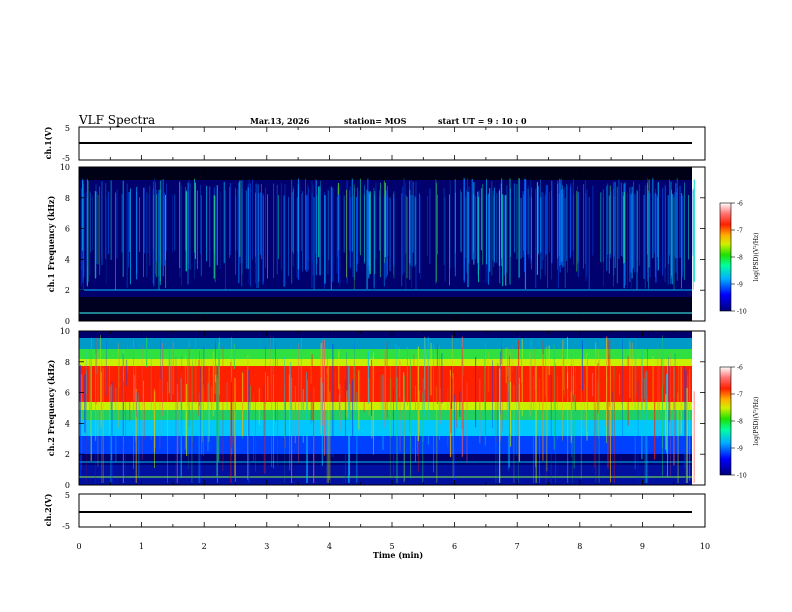 The height and width of the screenshot is (612, 792). What do you see at coordinates (385, 173) in the screenshot?
I see `top-band` at bounding box center [385, 173].